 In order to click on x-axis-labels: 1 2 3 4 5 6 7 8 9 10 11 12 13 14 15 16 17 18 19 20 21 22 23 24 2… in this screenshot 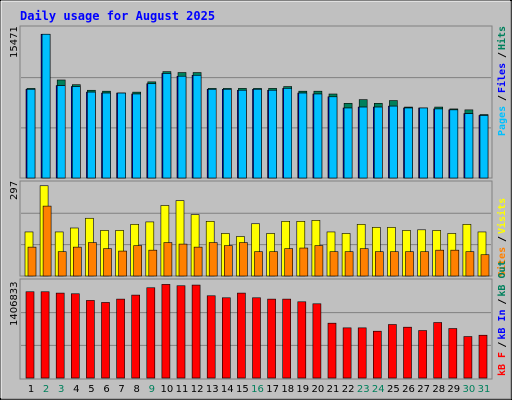, I will do `click(259, 389)`.